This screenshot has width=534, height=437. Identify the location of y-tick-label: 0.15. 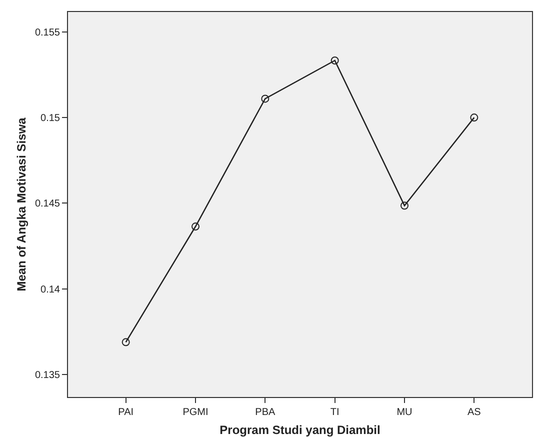
(50, 118).